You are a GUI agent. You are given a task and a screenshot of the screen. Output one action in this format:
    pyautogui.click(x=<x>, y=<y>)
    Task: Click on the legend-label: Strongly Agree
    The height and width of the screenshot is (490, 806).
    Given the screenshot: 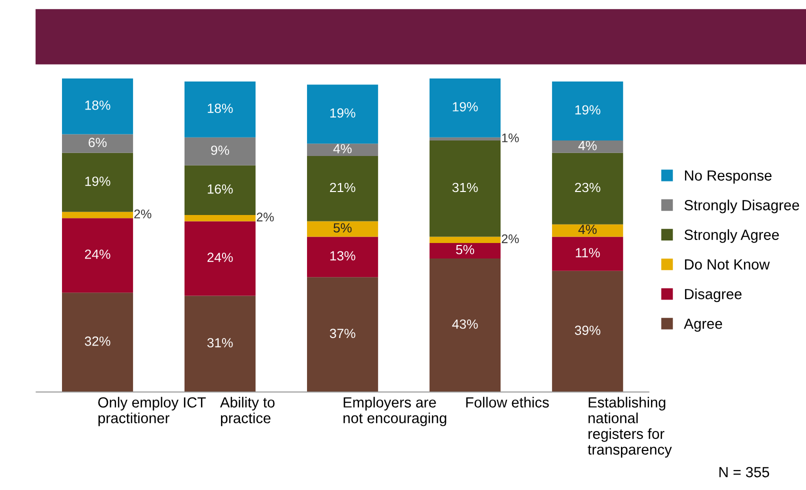 What is the action you would take?
    pyautogui.click(x=731, y=236)
    